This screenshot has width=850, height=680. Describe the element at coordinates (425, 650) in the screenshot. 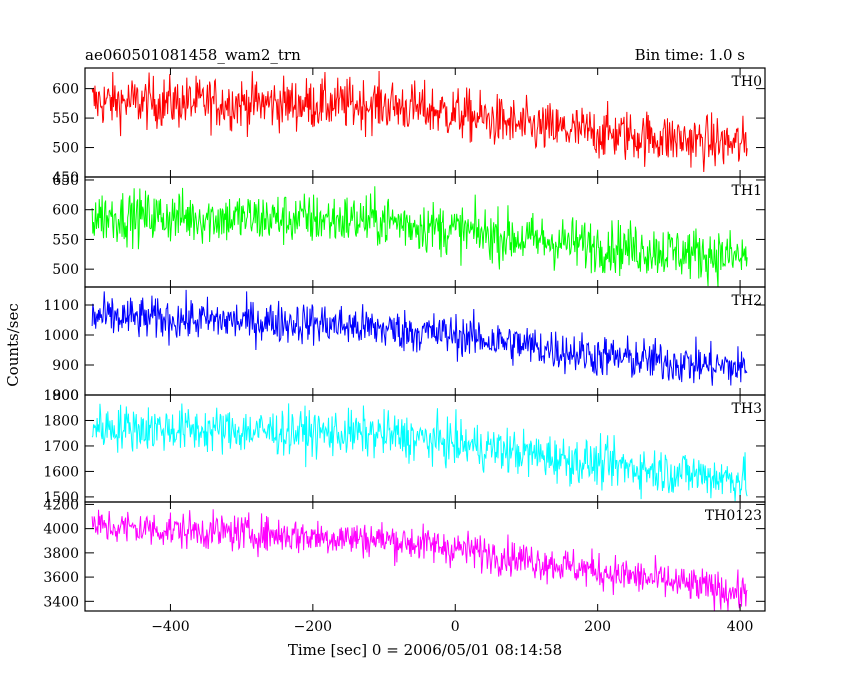

I see `x-axis-label: Time [sec] 0 = 2006/05/01 08:14:58` at that location.